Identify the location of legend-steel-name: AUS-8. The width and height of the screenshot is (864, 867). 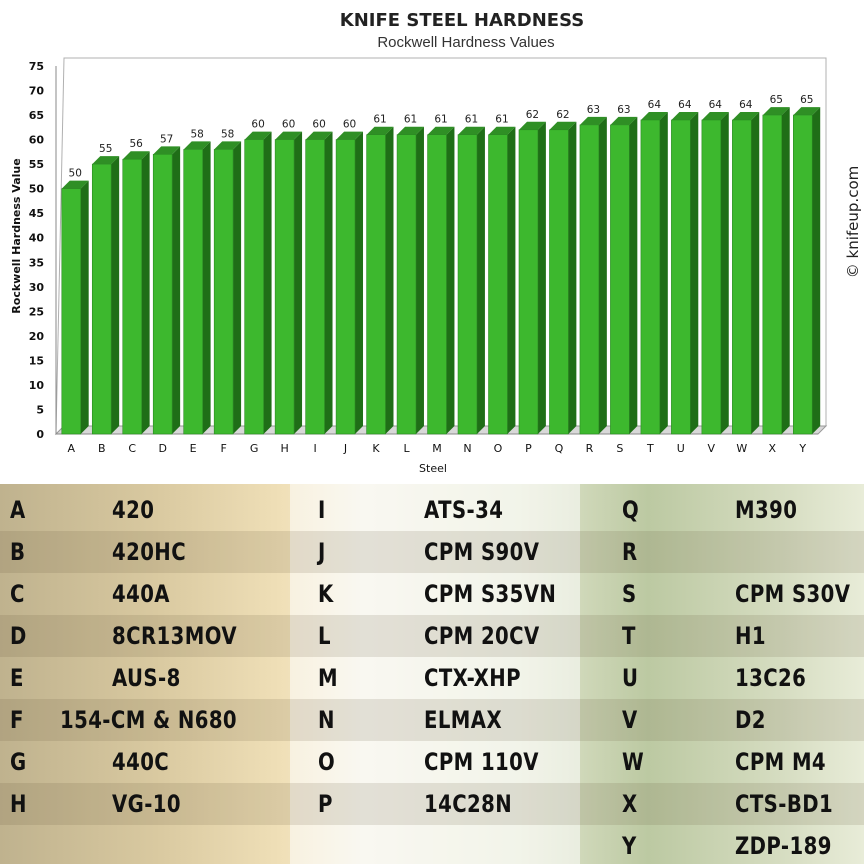
(146, 678).